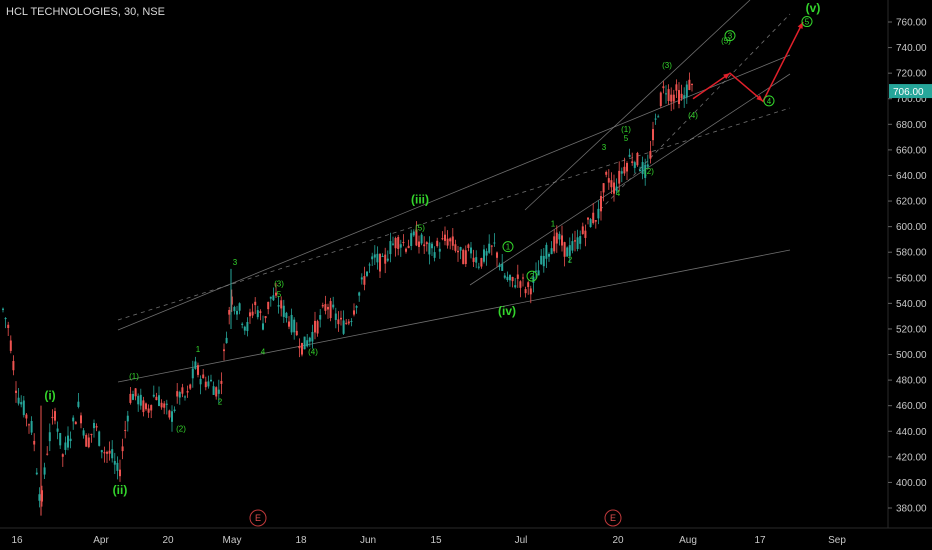 The image size is (932, 550). What do you see at coordinates (17, 540) in the screenshot?
I see `x-tick-label: 16` at bounding box center [17, 540].